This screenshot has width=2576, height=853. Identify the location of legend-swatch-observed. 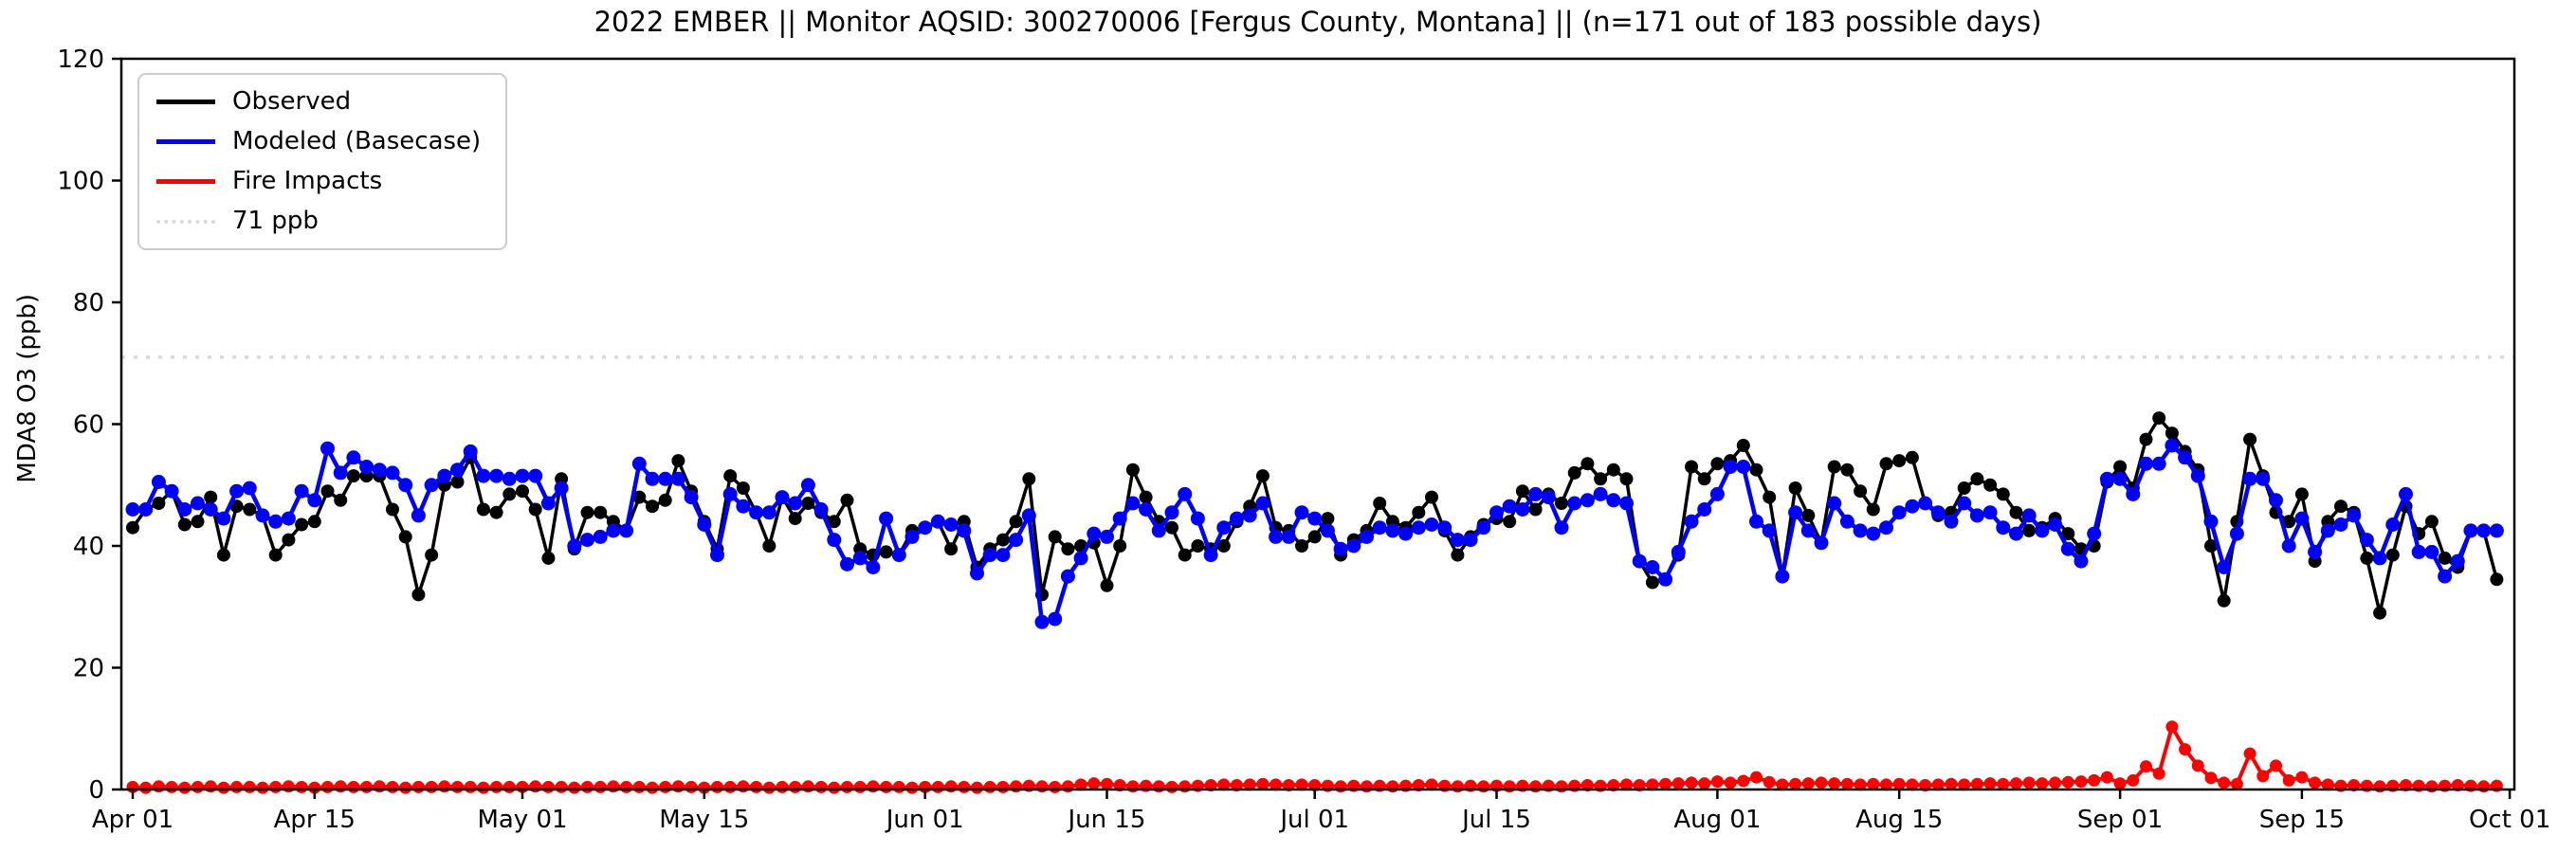
(185, 102).